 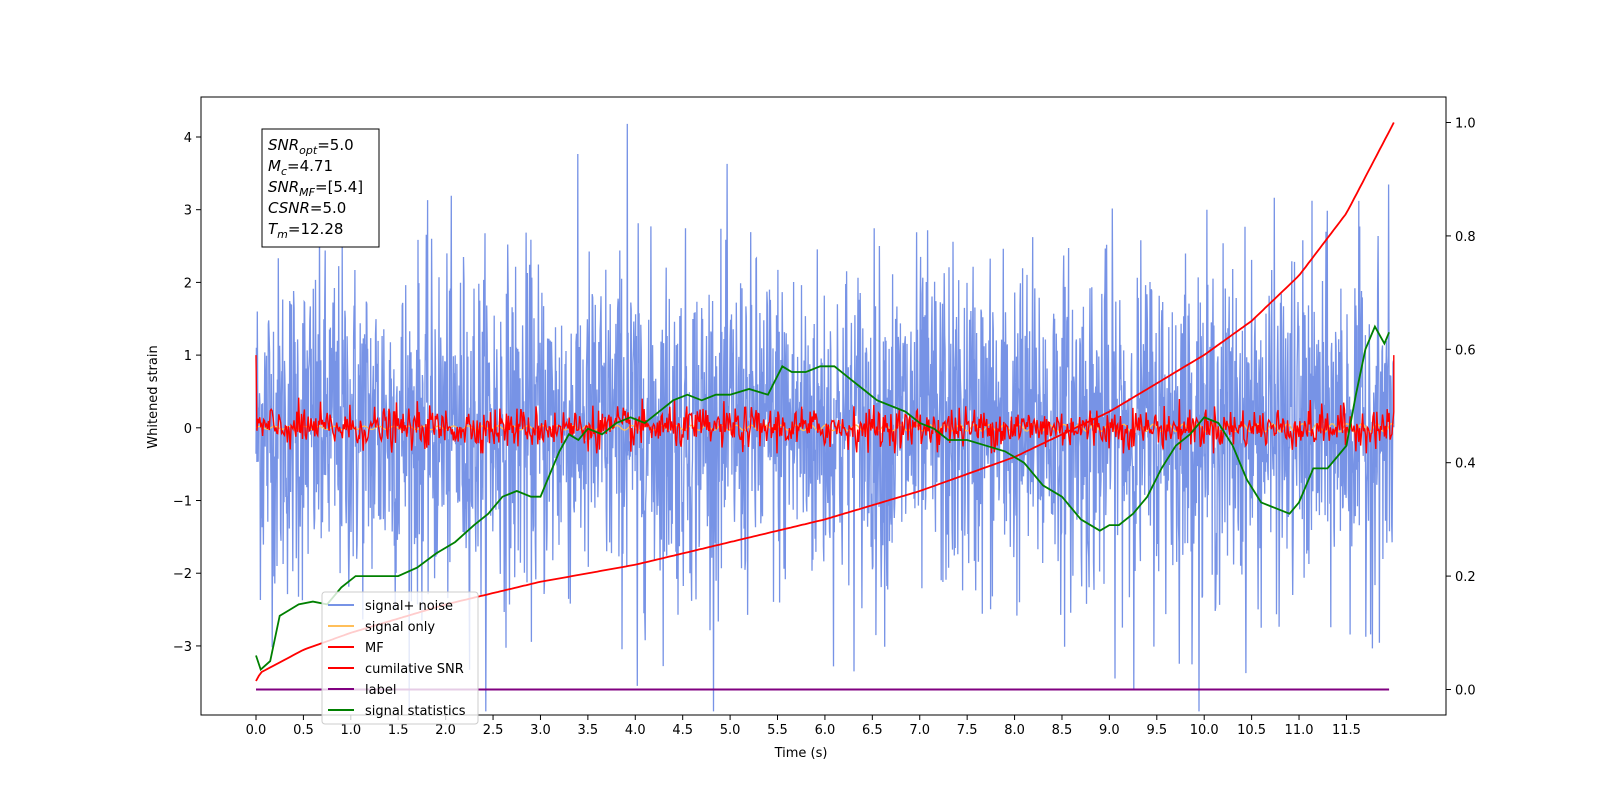 What do you see at coordinates (1299, 730) in the screenshot?
I see `x-tick-label: 11.0` at bounding box center [1299, 730].